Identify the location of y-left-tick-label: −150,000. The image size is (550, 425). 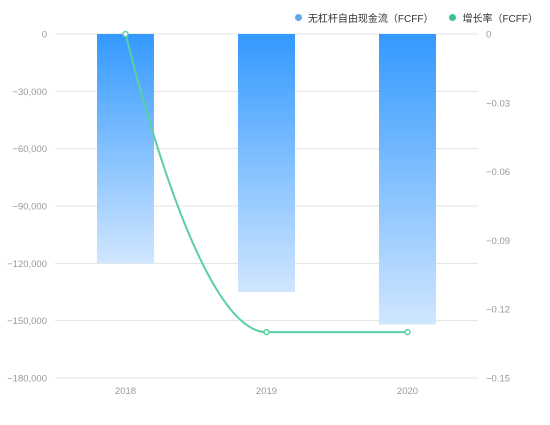
(27, 321).